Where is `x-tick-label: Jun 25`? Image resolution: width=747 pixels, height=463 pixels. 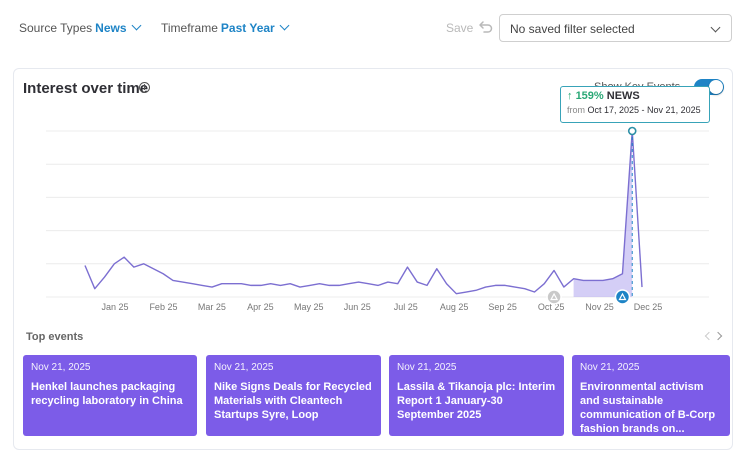 x-tick-label: Jun 25 is located at coordinates (357, 307).